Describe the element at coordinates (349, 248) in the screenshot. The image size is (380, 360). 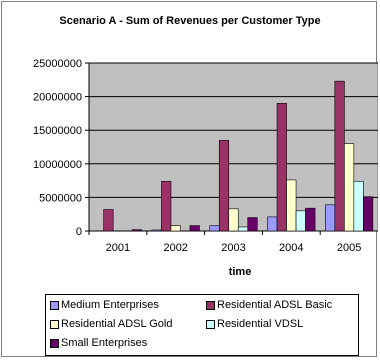
I see `x-tick-label: 2005` at that location.